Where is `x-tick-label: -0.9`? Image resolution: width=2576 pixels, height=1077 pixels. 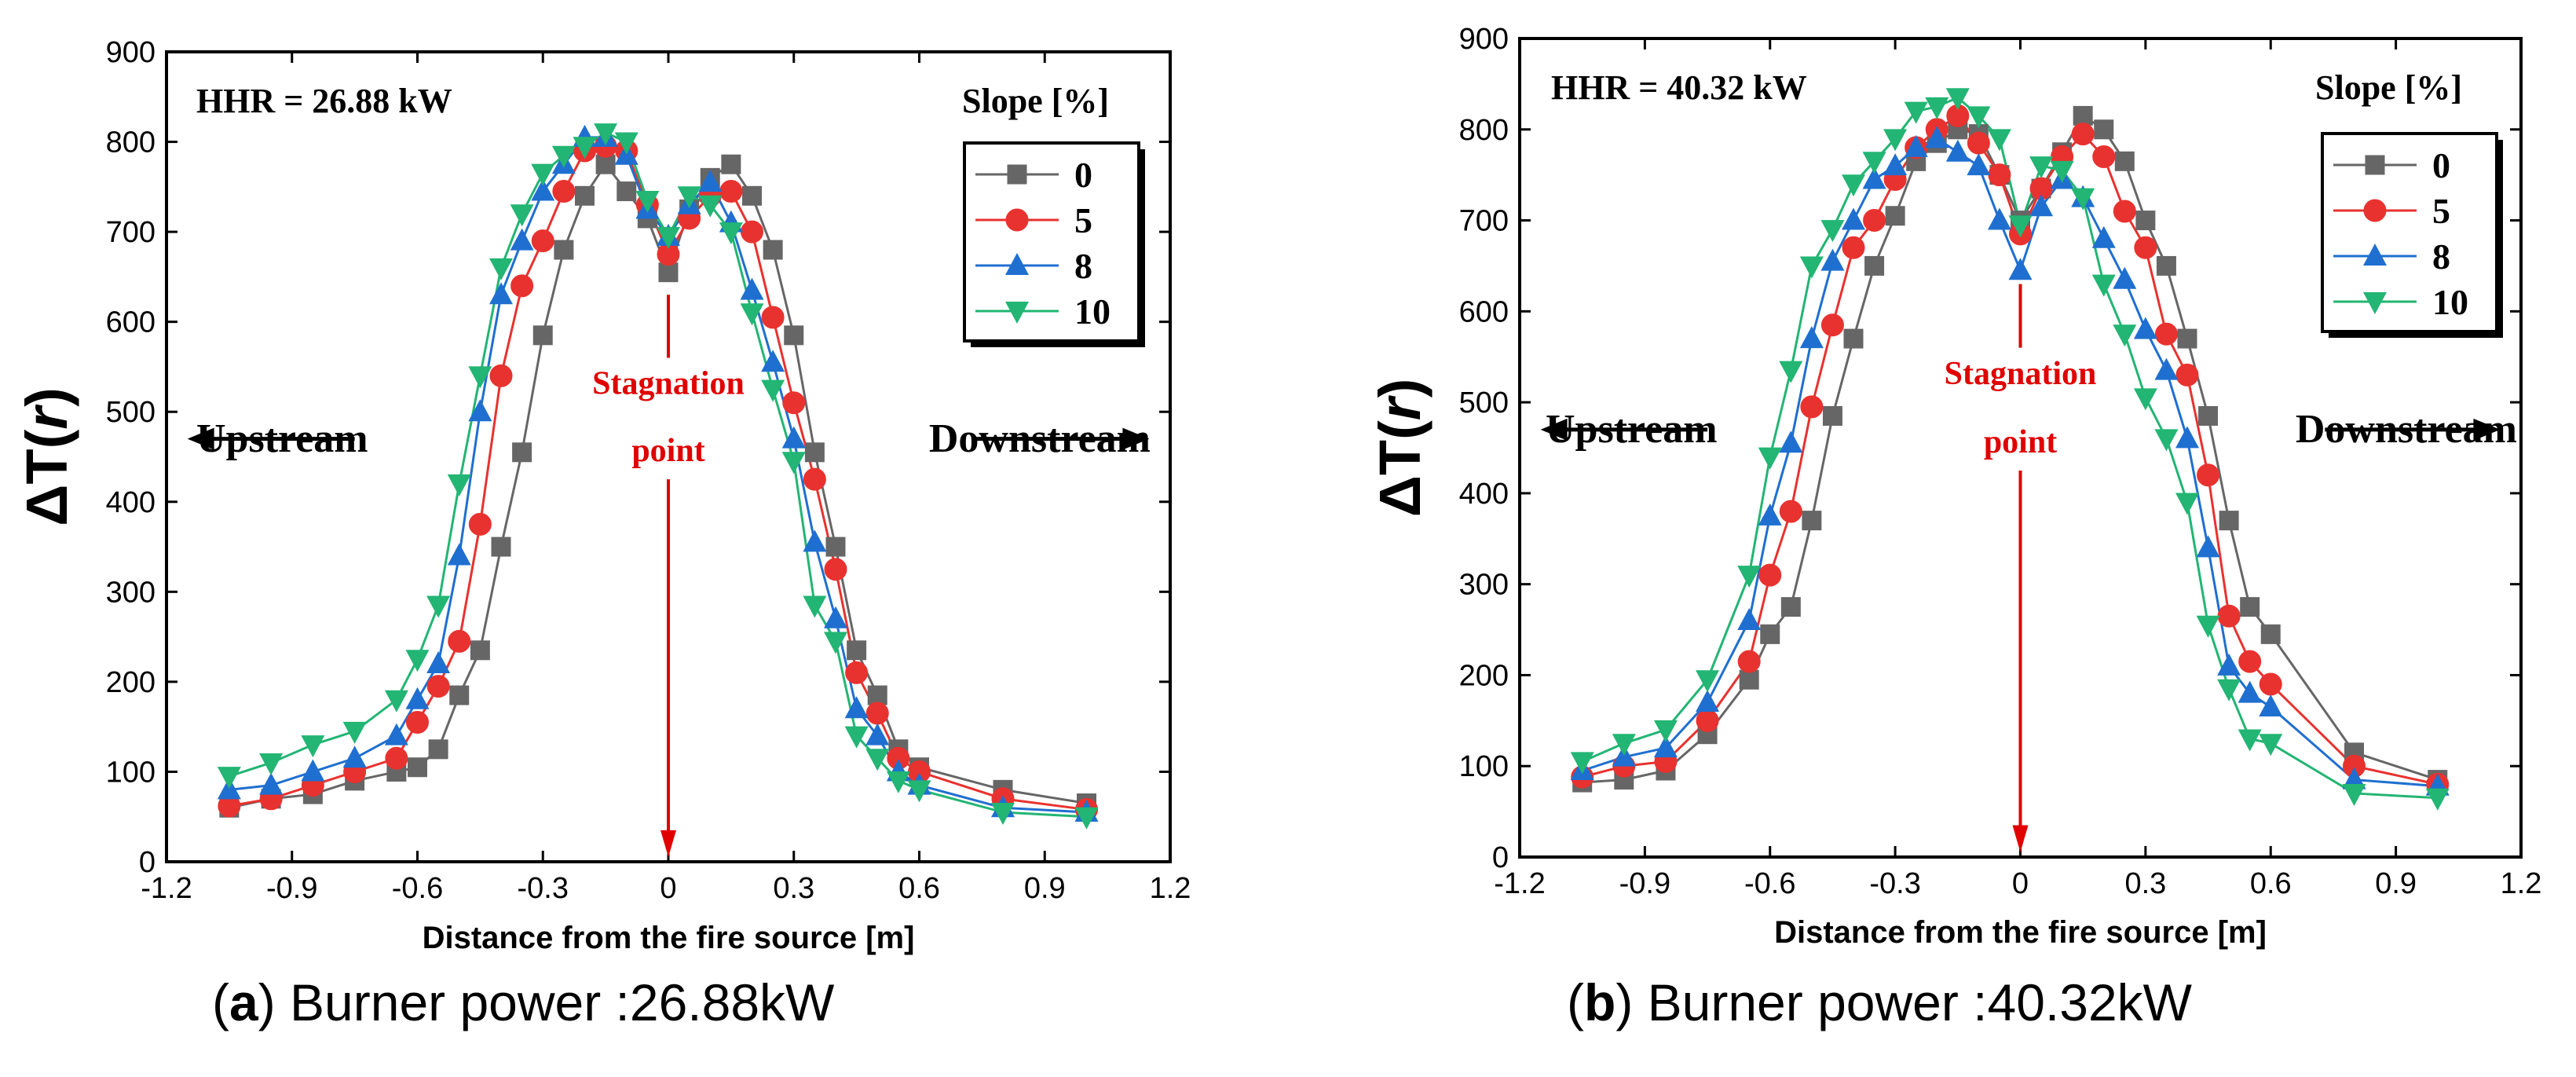 x-tick-label: -0.9 is located at coordinates (1645, 884).